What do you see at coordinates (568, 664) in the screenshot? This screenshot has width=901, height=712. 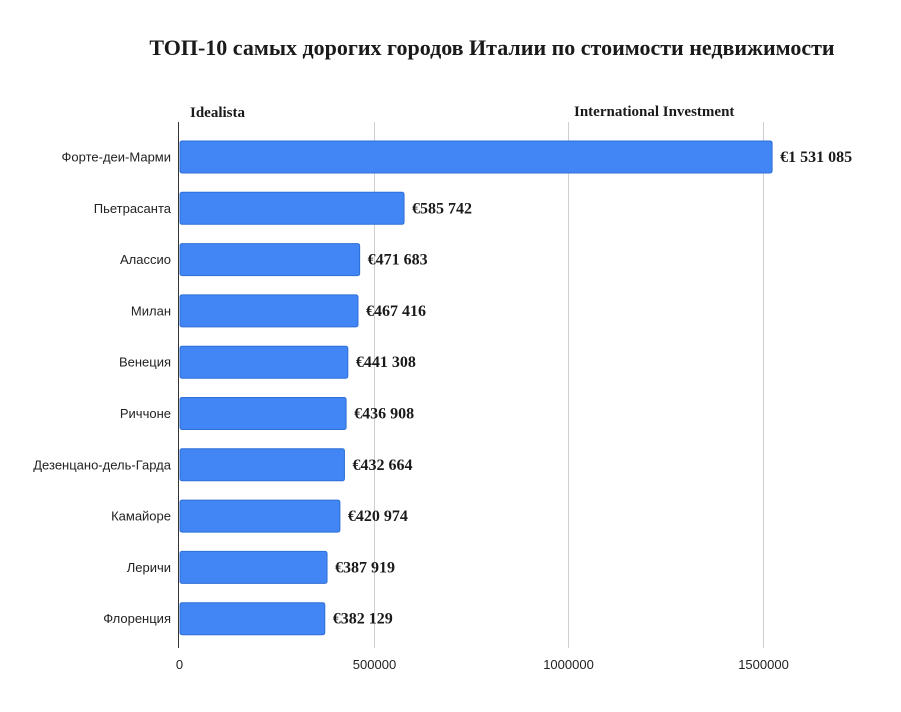 I see `x-tick-label: 1000000` at bounding box center [568, 664].